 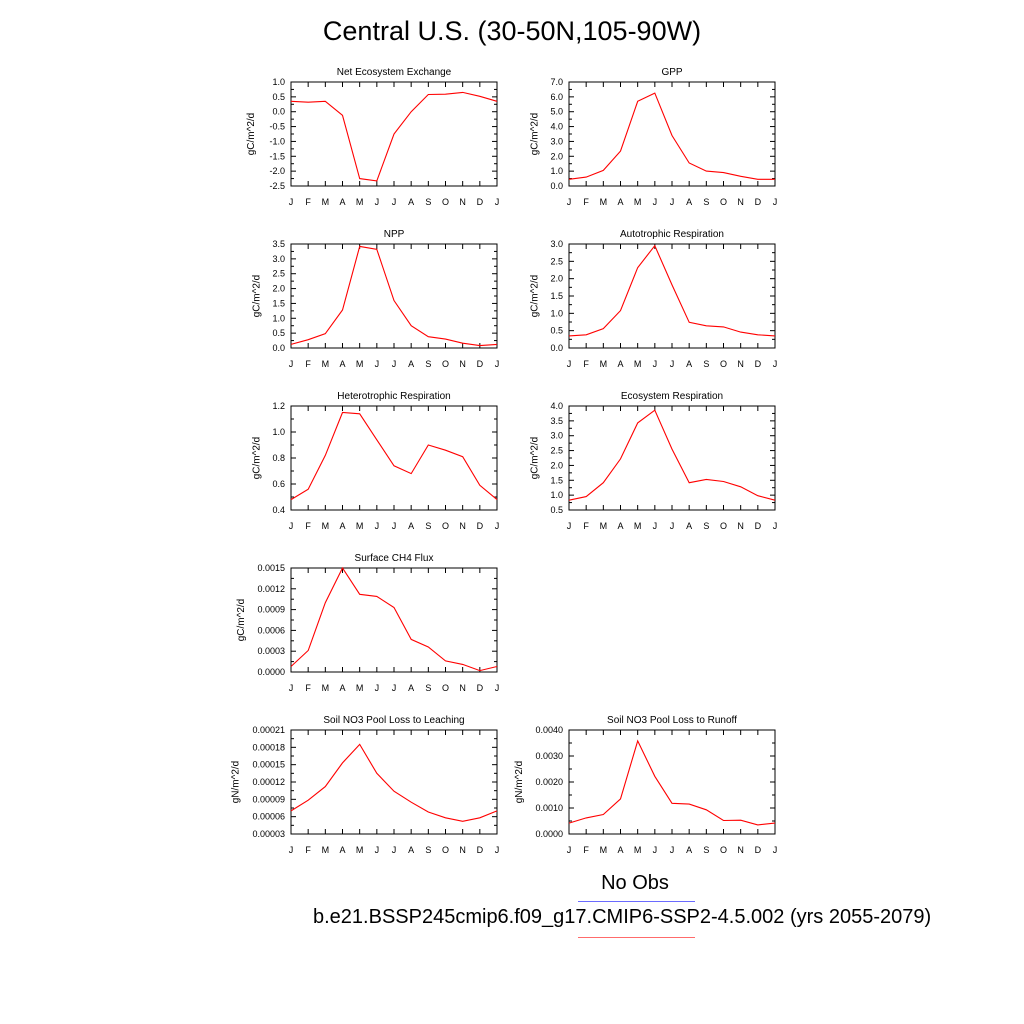 What do you see at coordinates (268, 730) in the screenshot?
I see `y-tick-label: 0.00021` at bounding box center [268, 730].